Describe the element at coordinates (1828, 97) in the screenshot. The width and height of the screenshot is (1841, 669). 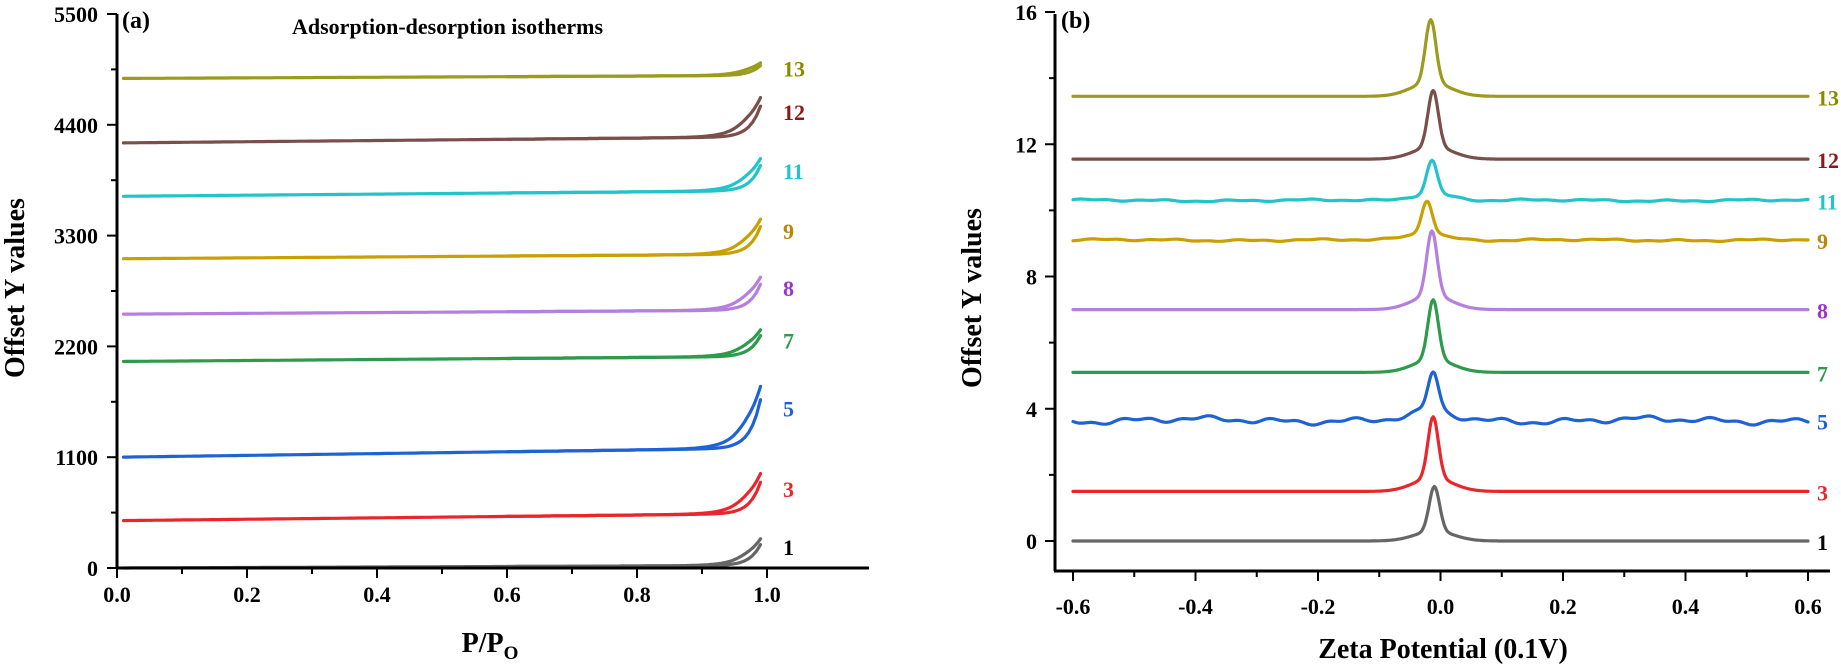
I see `panel-b-series-label-13: 13` at that location.